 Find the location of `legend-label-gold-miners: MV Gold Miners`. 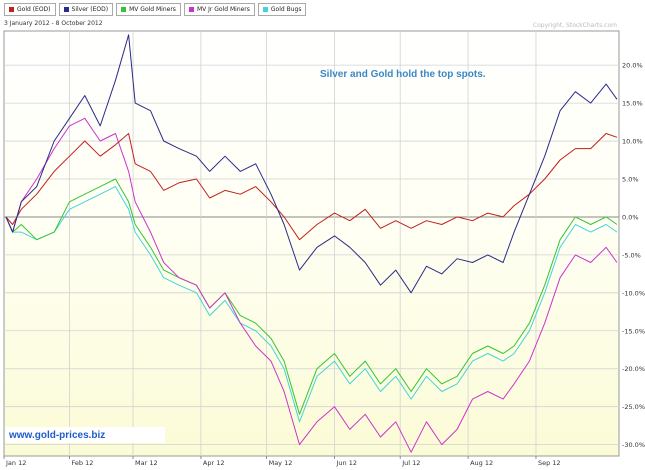

legend-label-gold-miners: MV Gold Miners is located at coordinates (152, 9).